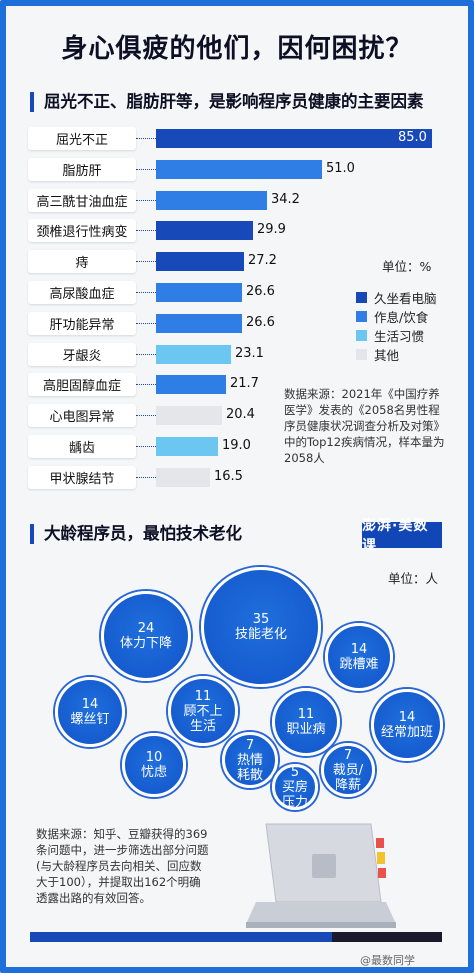  What do you see at coordinates (82, 231) in the screenshot?
I see `bar-category-label: 颈椎退行性病变` at bounding box center [82, 231].